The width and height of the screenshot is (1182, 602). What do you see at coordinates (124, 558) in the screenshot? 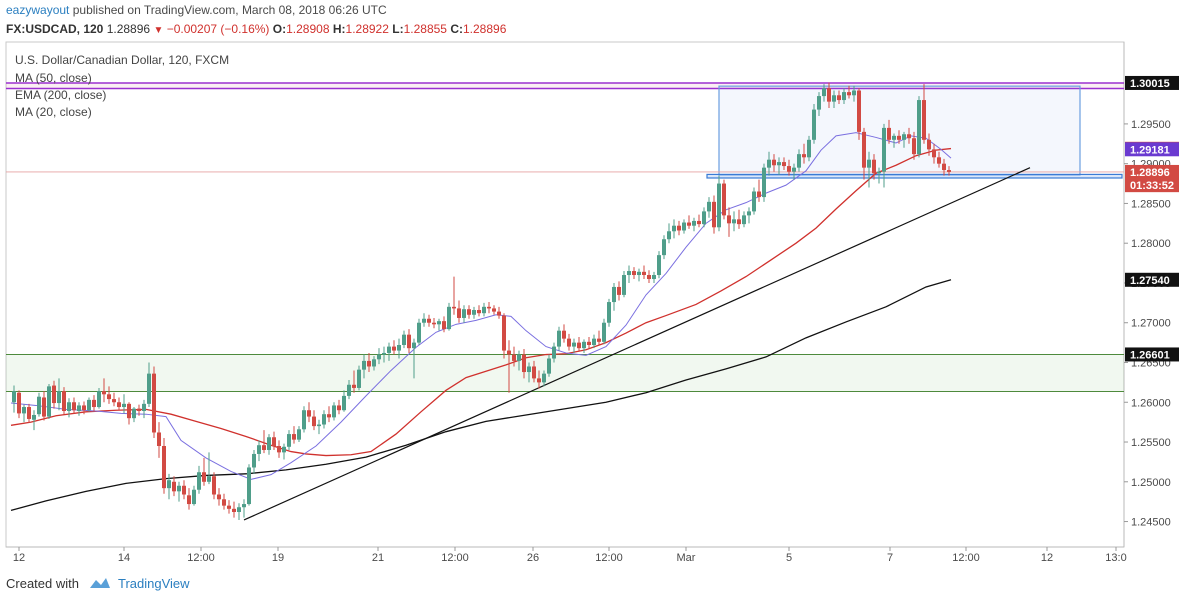
I see `x-tick-label: 14` at bounding box center [124, 558].